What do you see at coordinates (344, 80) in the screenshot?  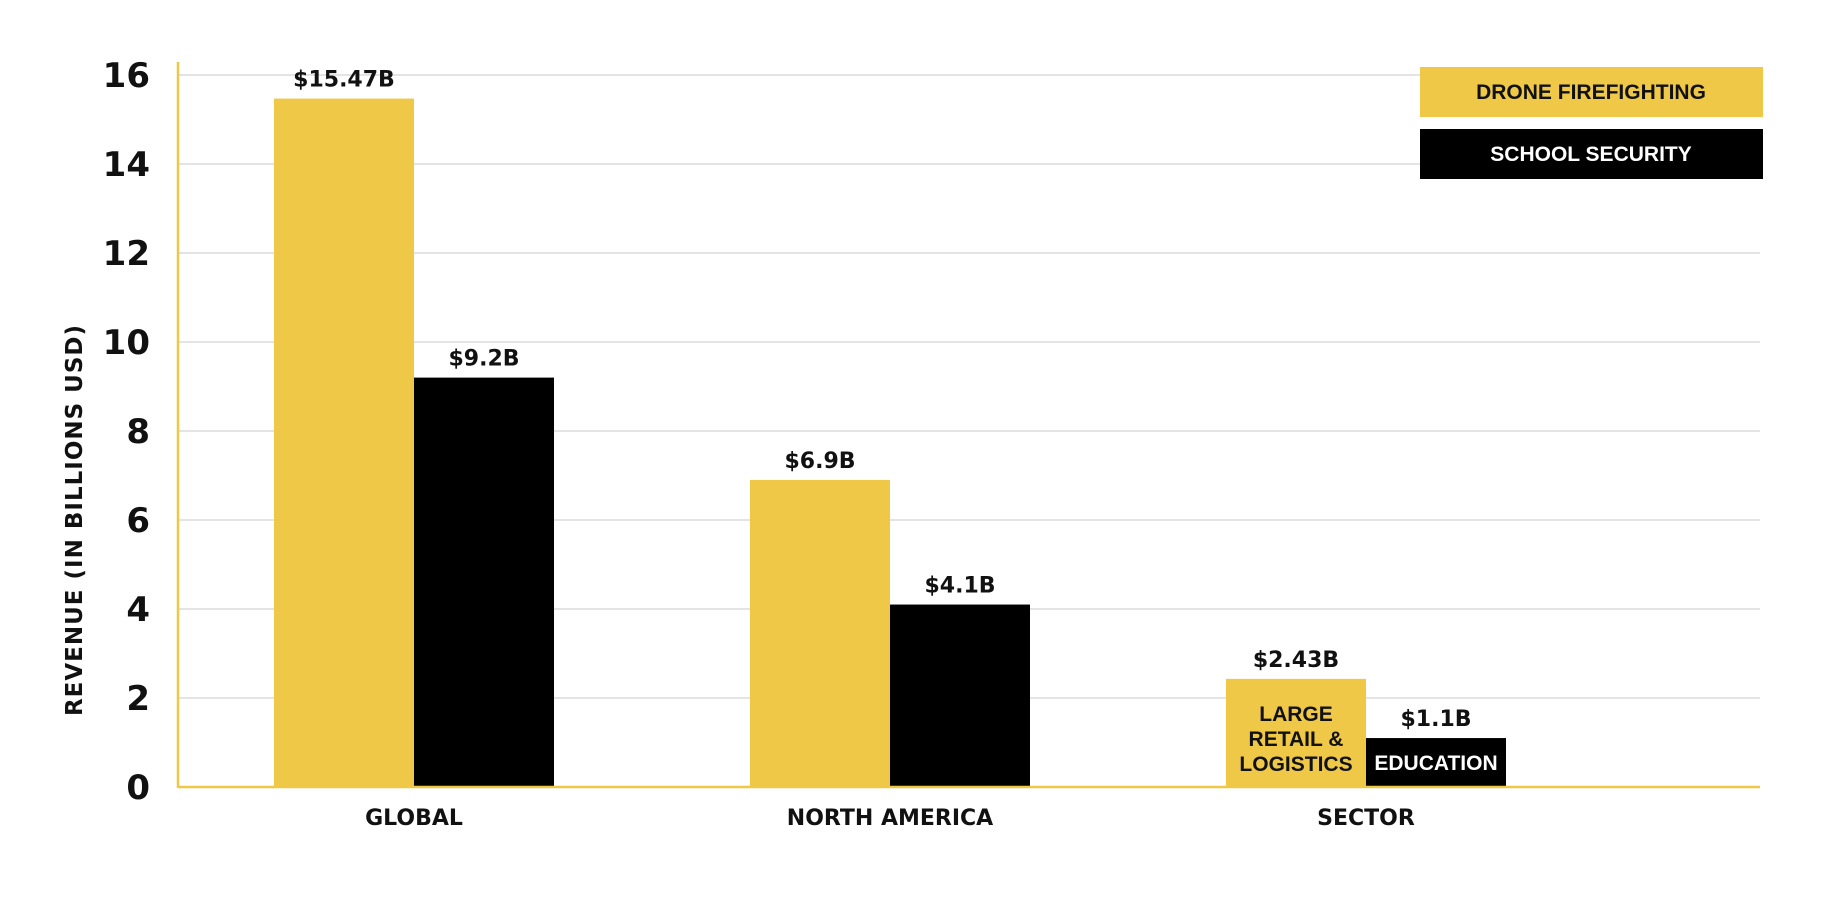 I see `data-label: $15.47B` at bounding box center [344, 80].